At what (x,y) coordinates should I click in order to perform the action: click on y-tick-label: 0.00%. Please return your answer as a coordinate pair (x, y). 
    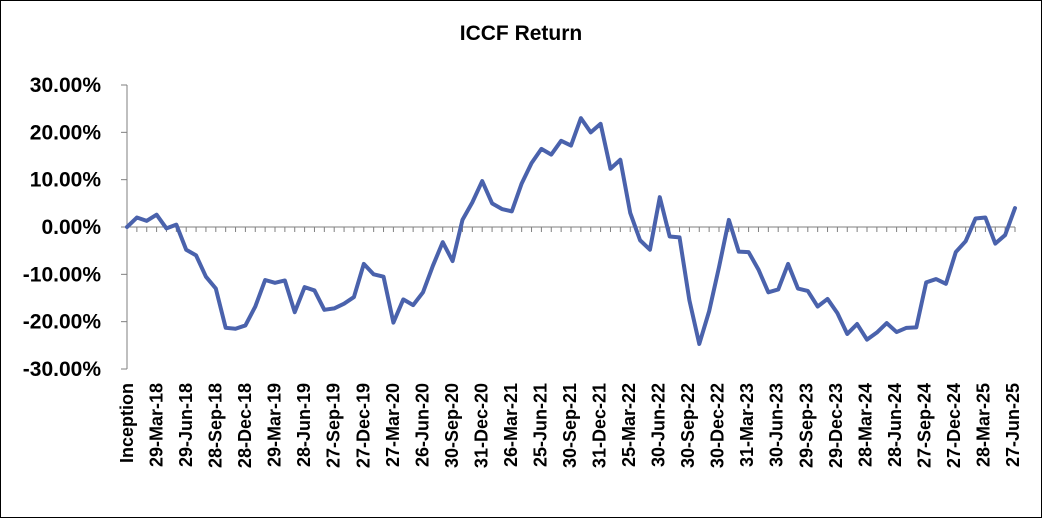
    Looking at the image, I should click on (71, 227).